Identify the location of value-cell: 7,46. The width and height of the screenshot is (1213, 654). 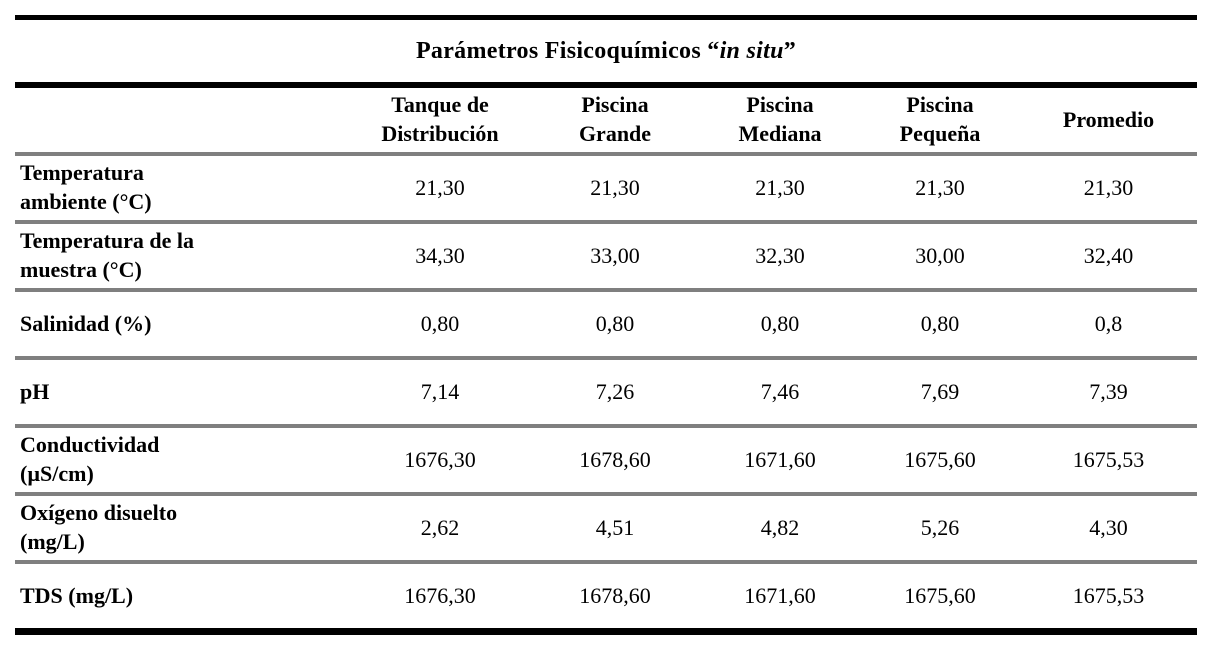
(780, 393).